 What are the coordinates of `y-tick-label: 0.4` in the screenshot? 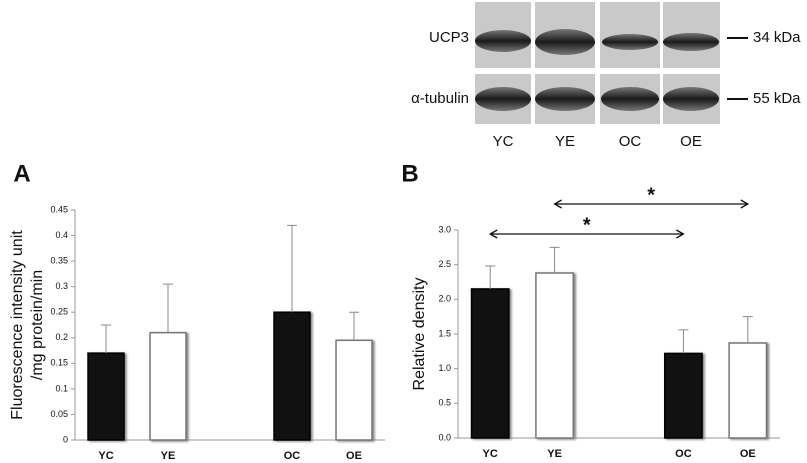 It's located at (61, 235).